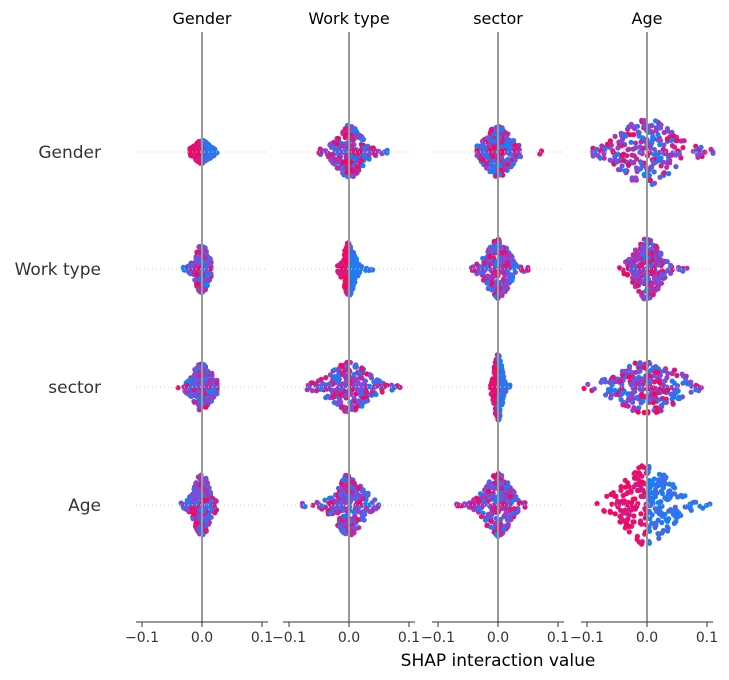  I want to click on x-axis-label: SHAP interaction value, so click(498, 661).